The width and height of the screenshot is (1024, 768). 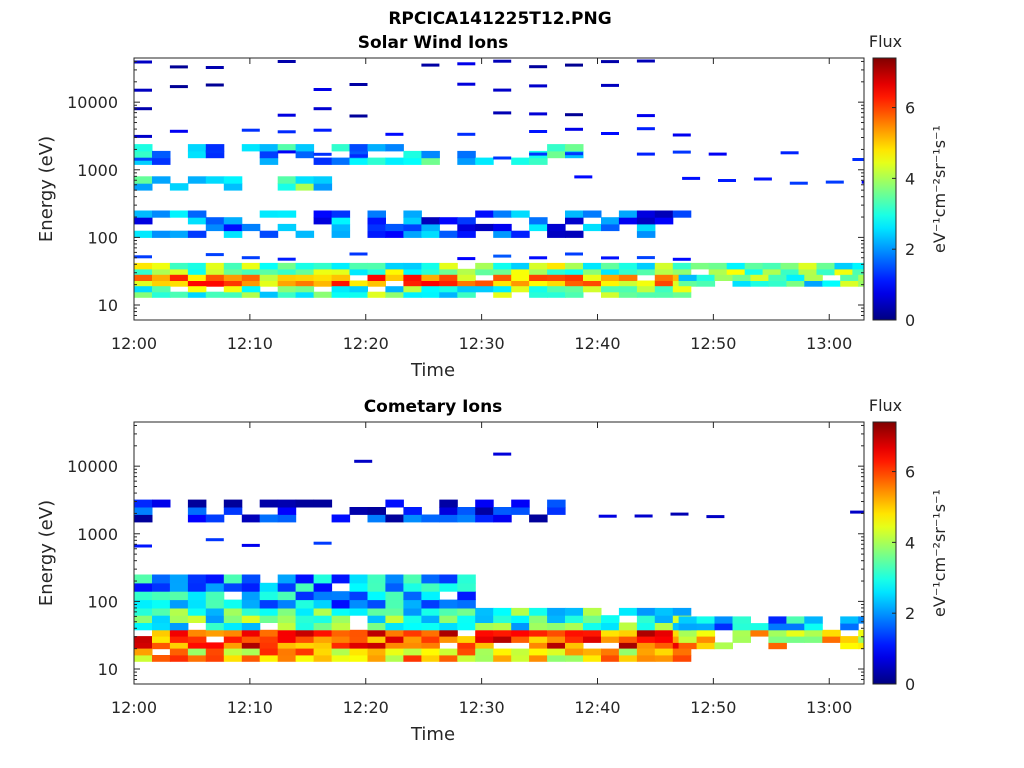 I want to click on x-tick-label: 12:30, so click(x=482, y=343).